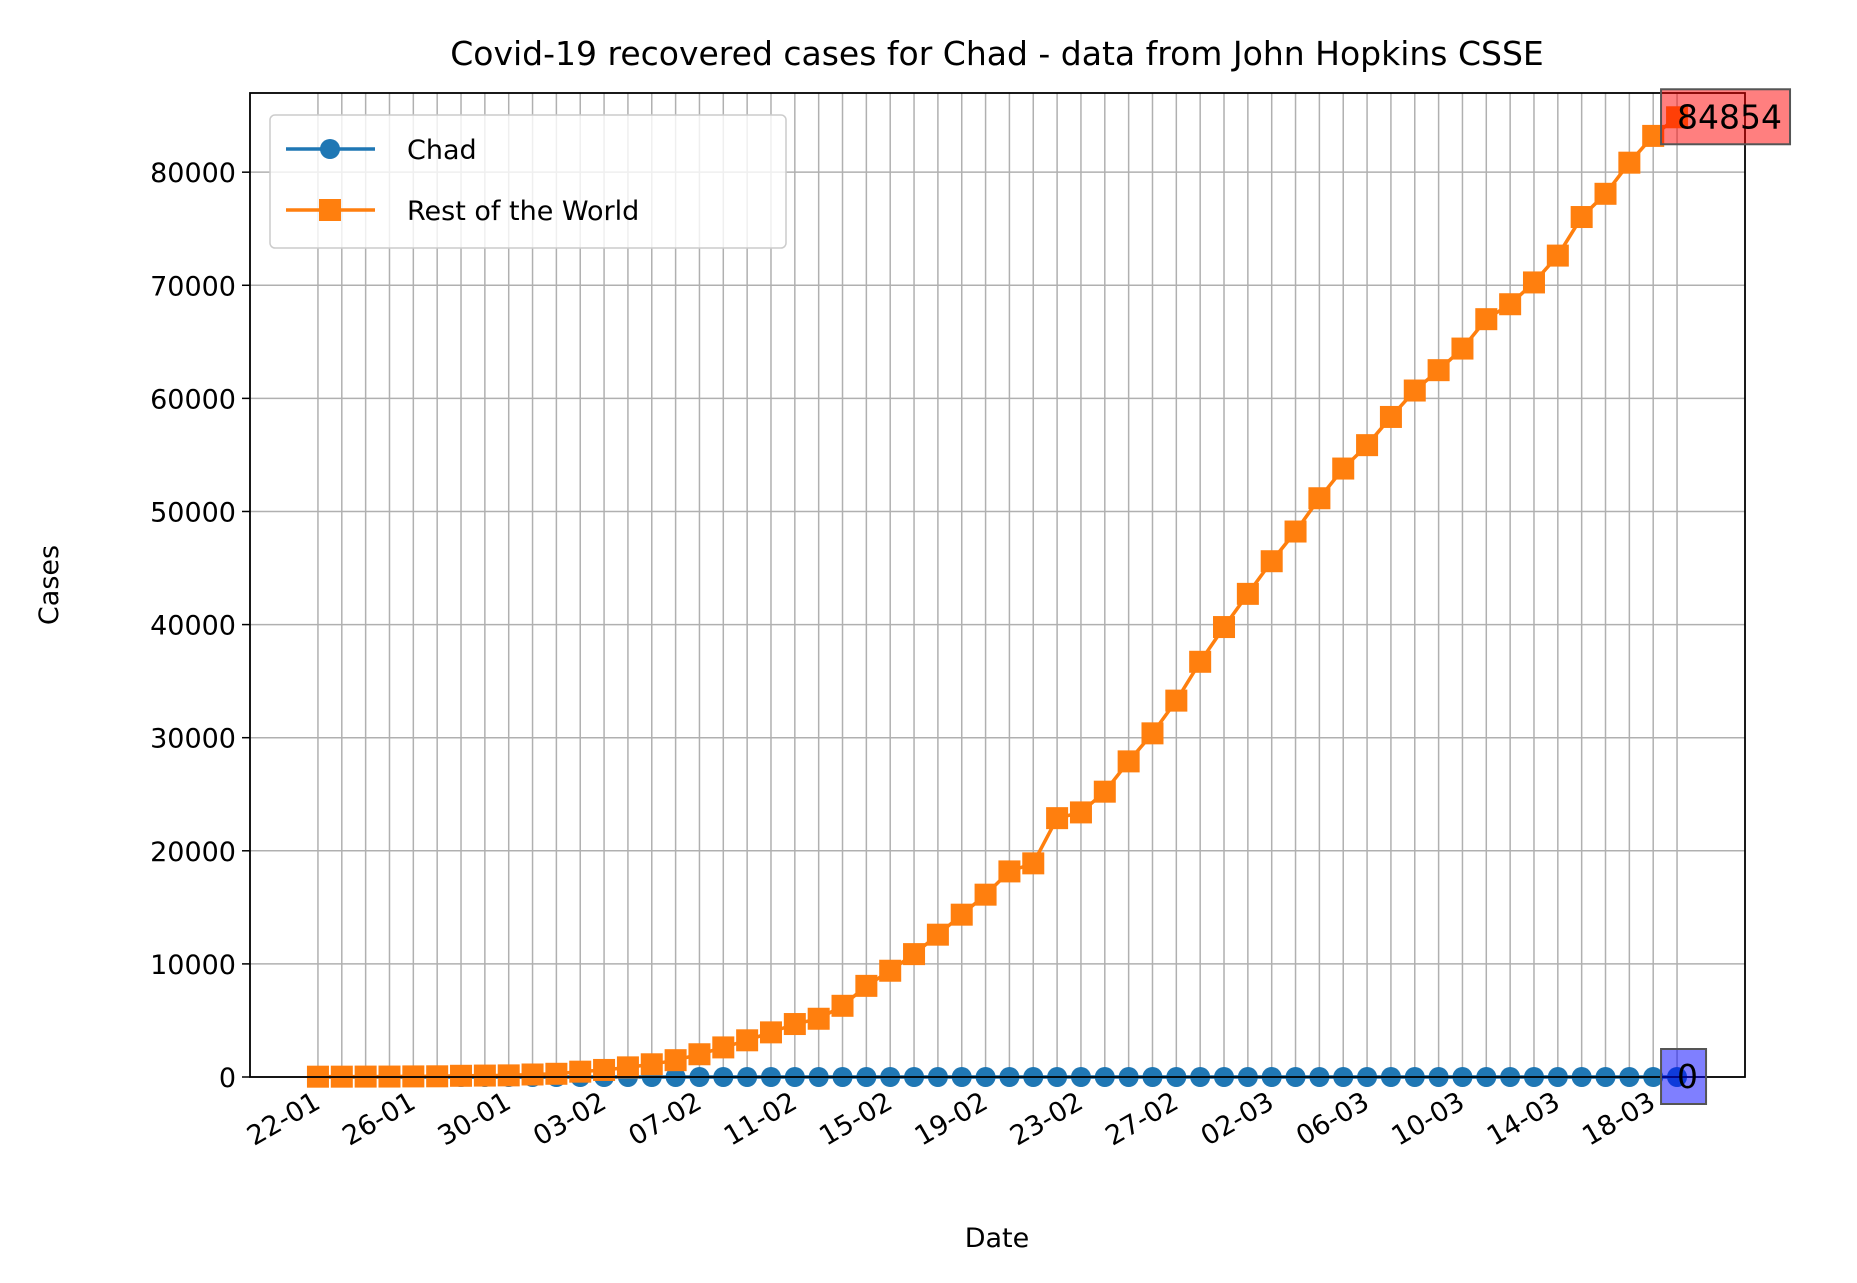 This screenshot has width=1857, height=1283. Describe the element at coordinates (1687, 1076) in the screenshot. I see `value-label: 0` at that location.